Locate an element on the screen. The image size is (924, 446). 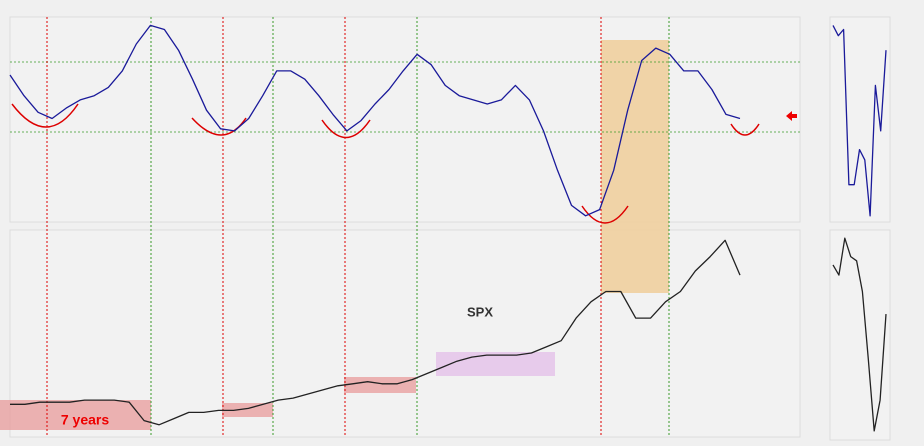
mini-bottom-panel is located at coordinates (860, 335).